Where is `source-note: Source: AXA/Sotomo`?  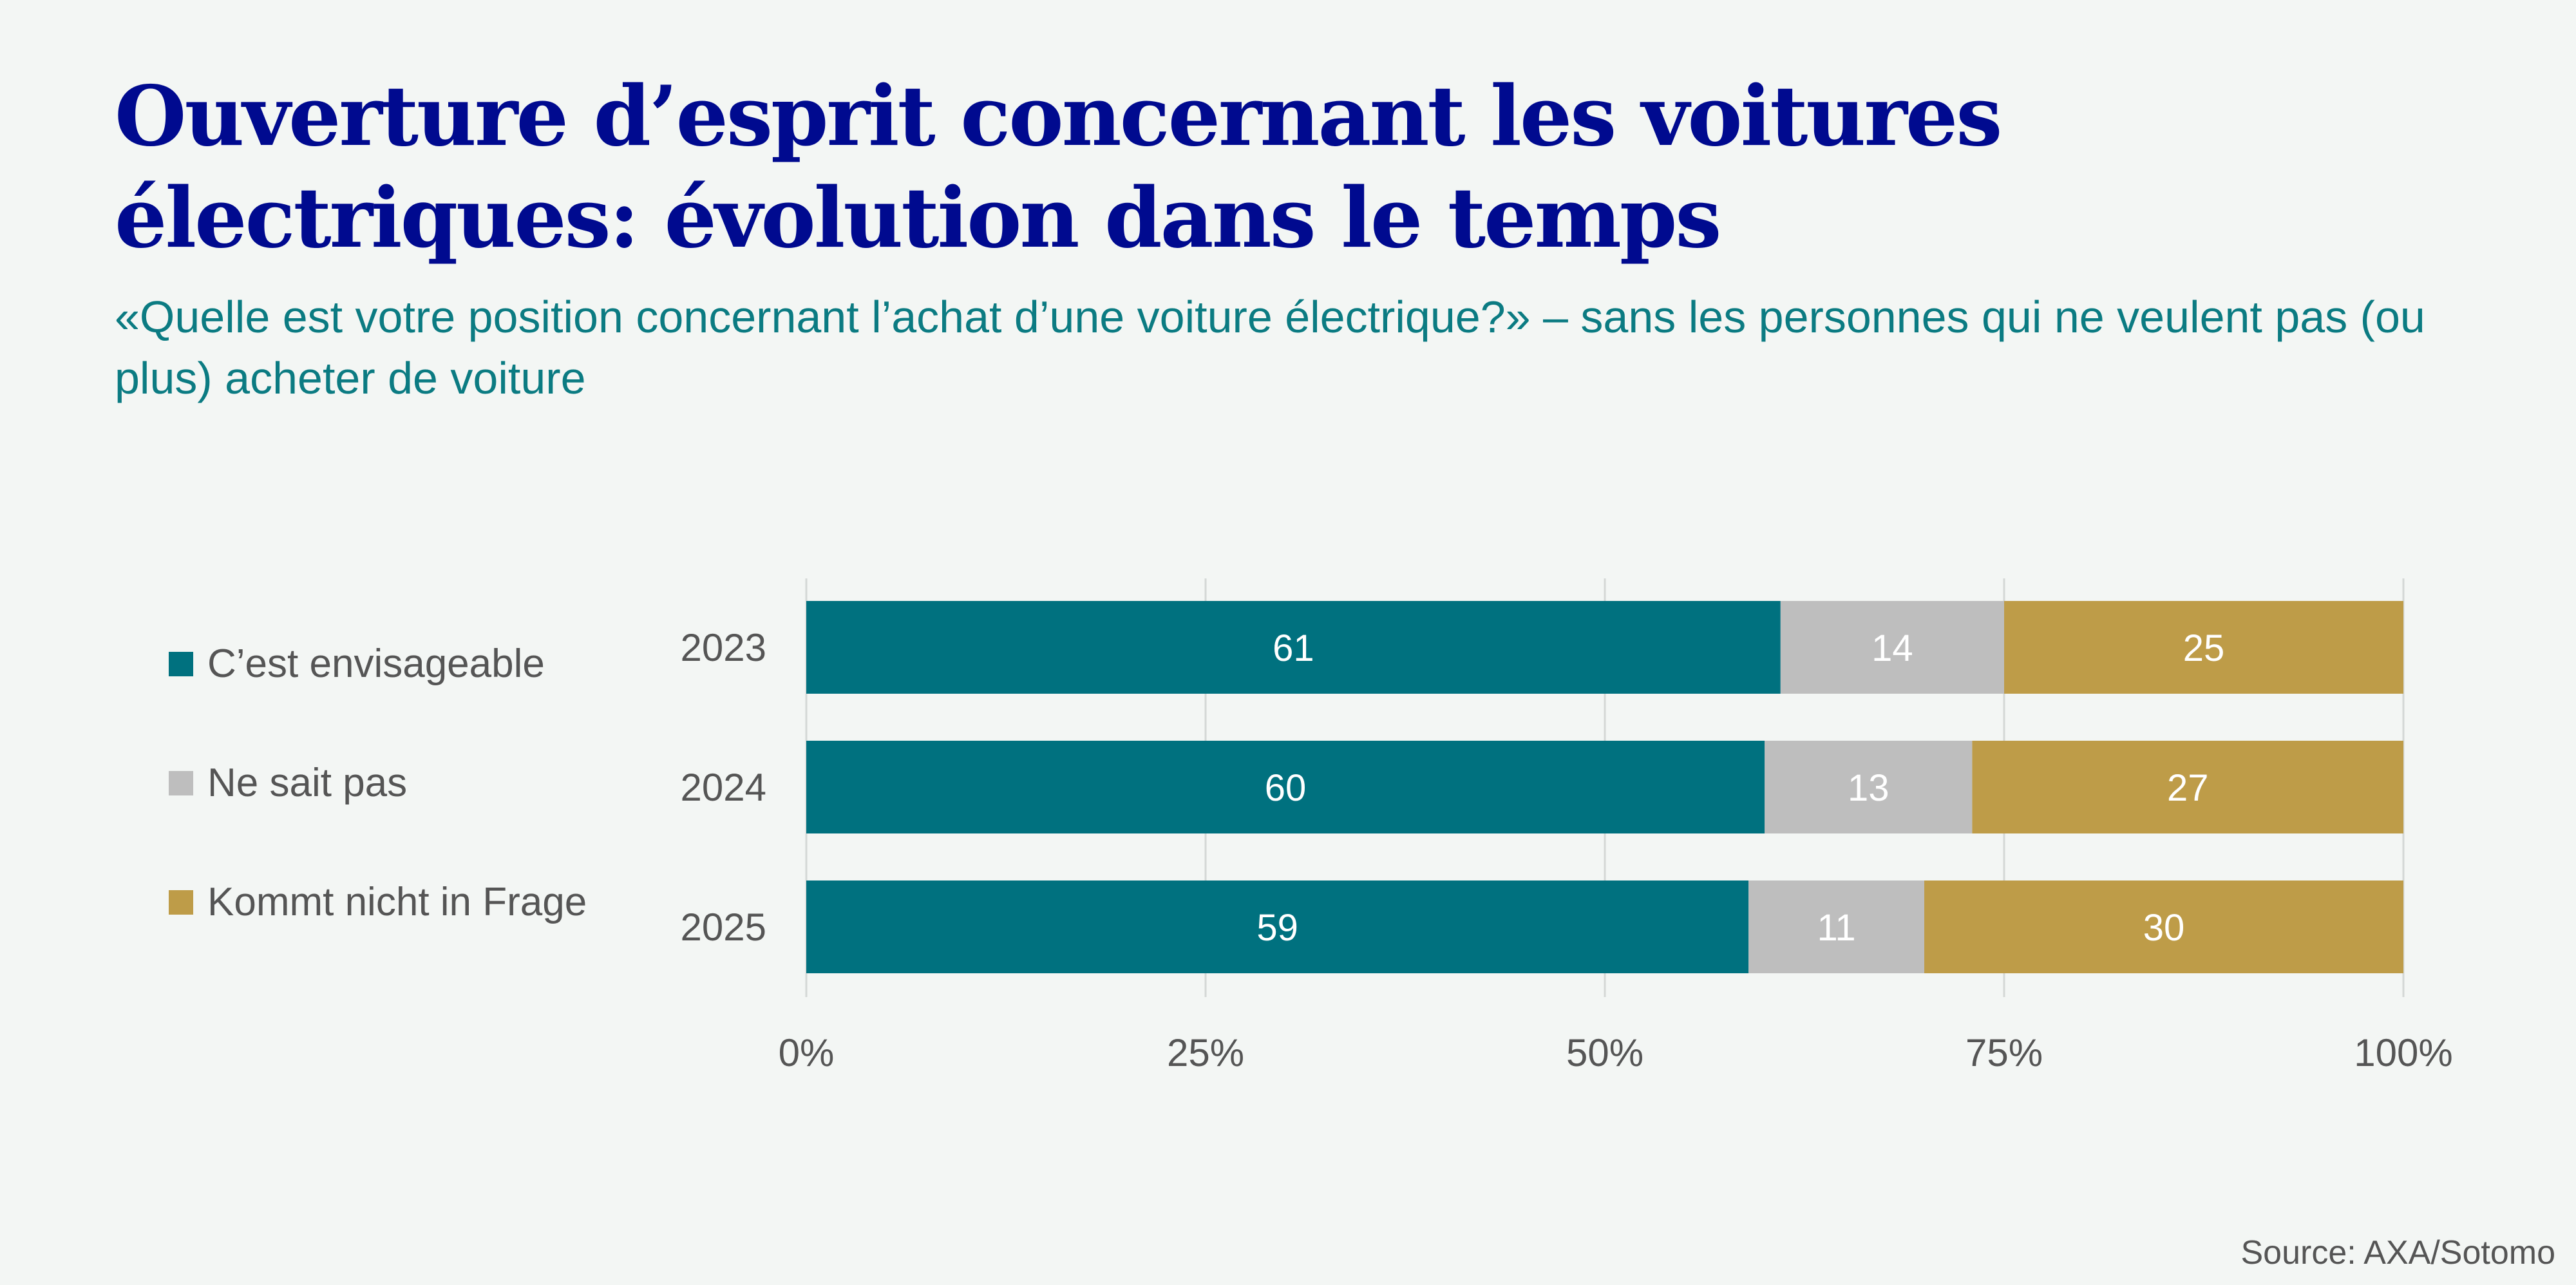
source-note: Source: AXA/Sotomo is located at coordinates (2398, 1252).